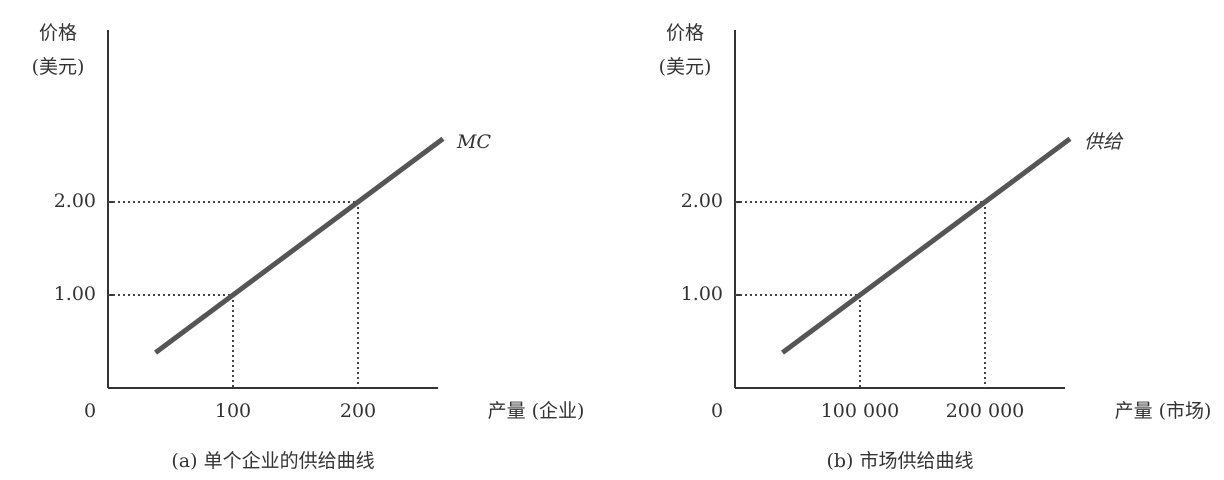 The height and width of the screenshot is (480, 1224). Describe the element at coordinates (358, 411) in the screenshot. I see `x-tick-label: 200` at that location.